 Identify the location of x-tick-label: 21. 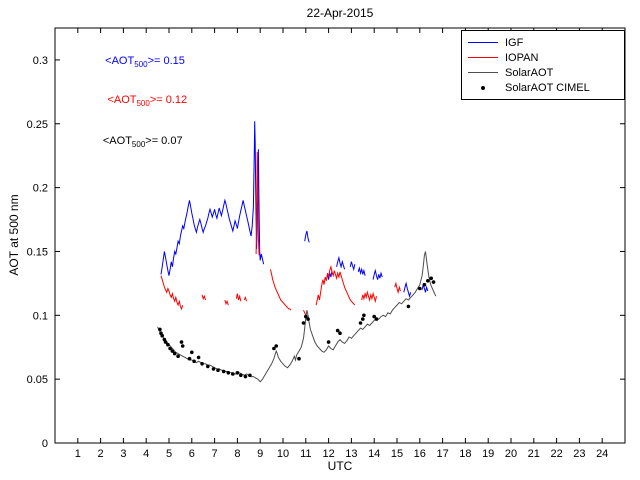
(534, 454).